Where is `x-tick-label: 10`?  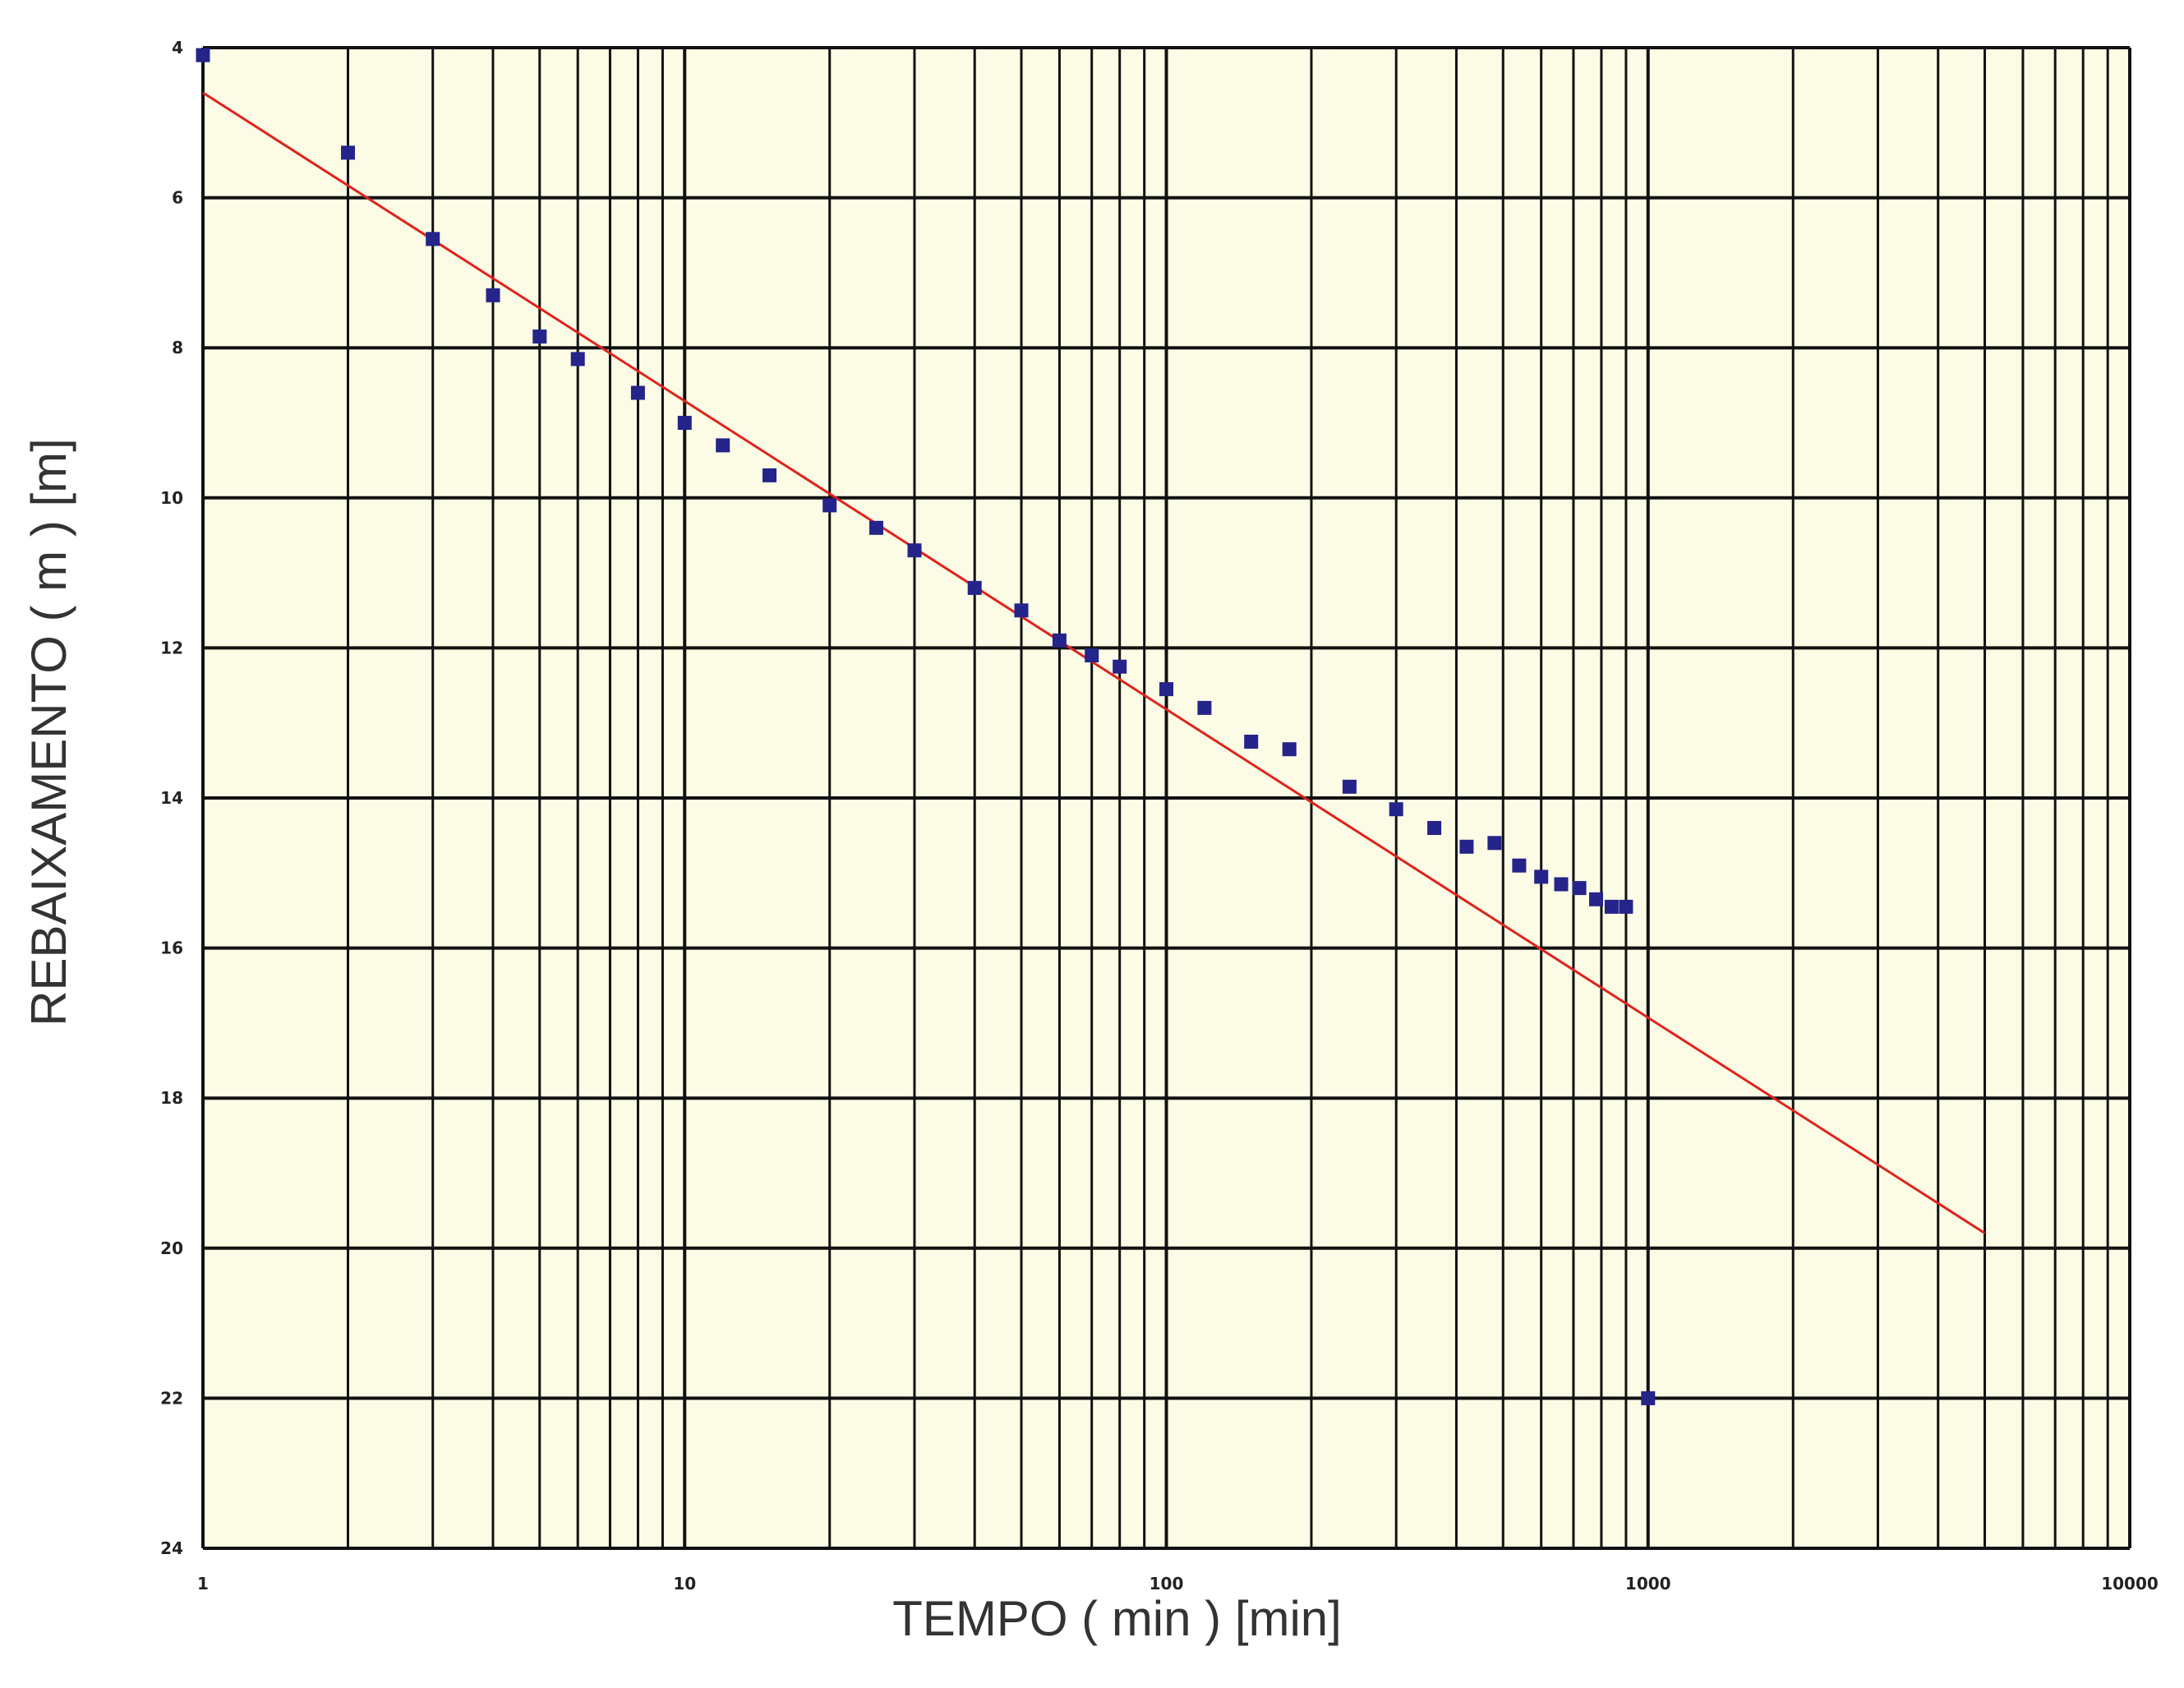 x-tick-label: 10 is located at coordinates (684, 1583).